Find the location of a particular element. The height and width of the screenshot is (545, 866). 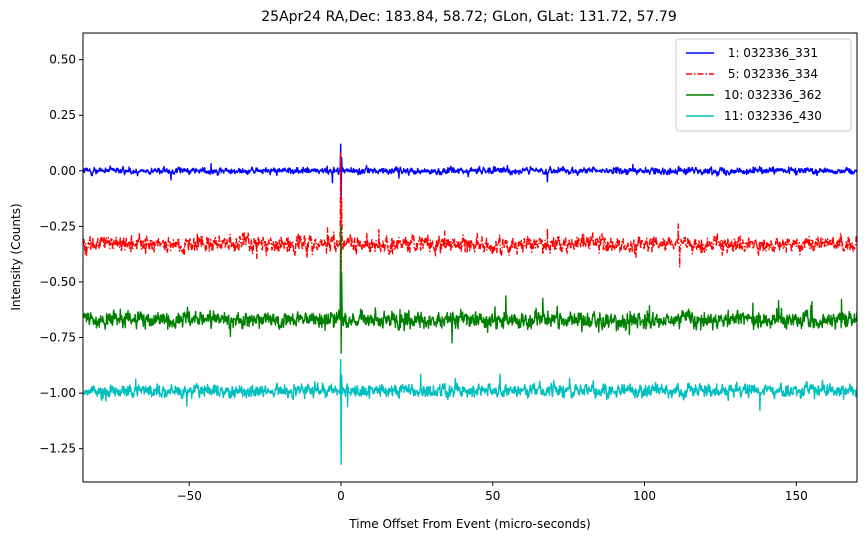

y-tick-label: −0.25 is located at coordinates (57, 226).